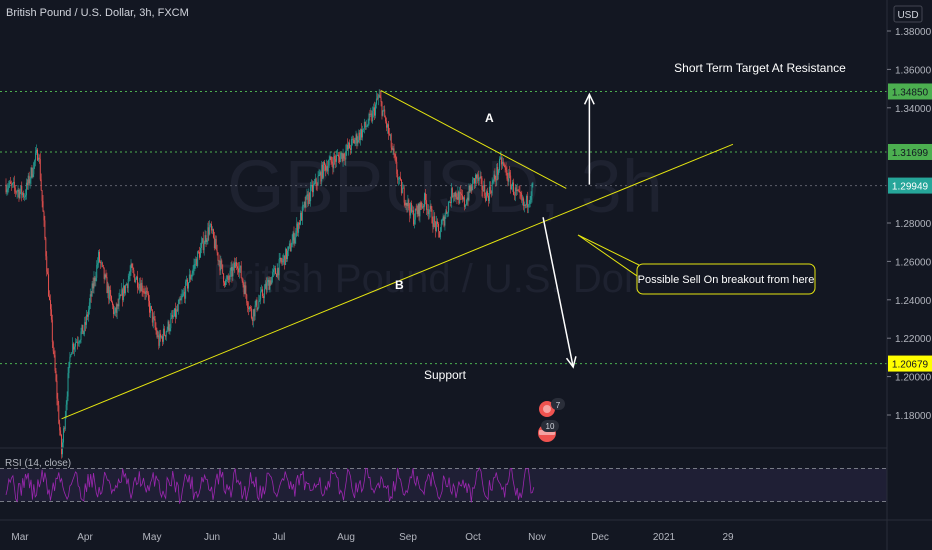 The width and height of the screenshot is (932, 550). Describe the element at coordinates (726, 279) in the screenshot. I see `sell-callout-box` at that location.